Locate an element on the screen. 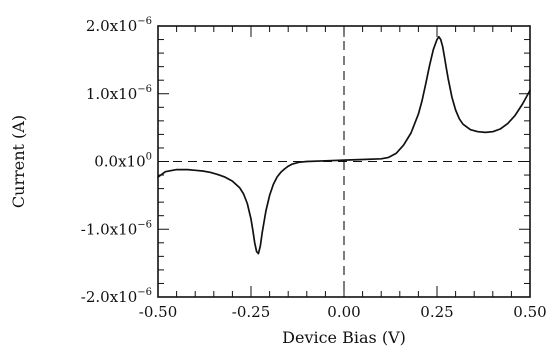 Image resolution: width=549 pixels, height=352 pixels. y-tick-mantissa: -2.0x10 is located at coordinates (109, 297).